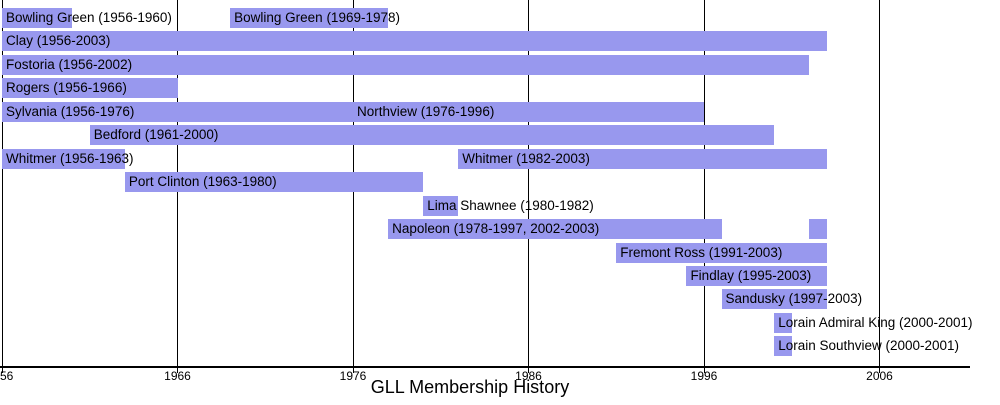 The width and height of the screenshot is (1000, 405). I want to click on timeline-bar: Port Clinton (1963-1980), so click(274, 182).